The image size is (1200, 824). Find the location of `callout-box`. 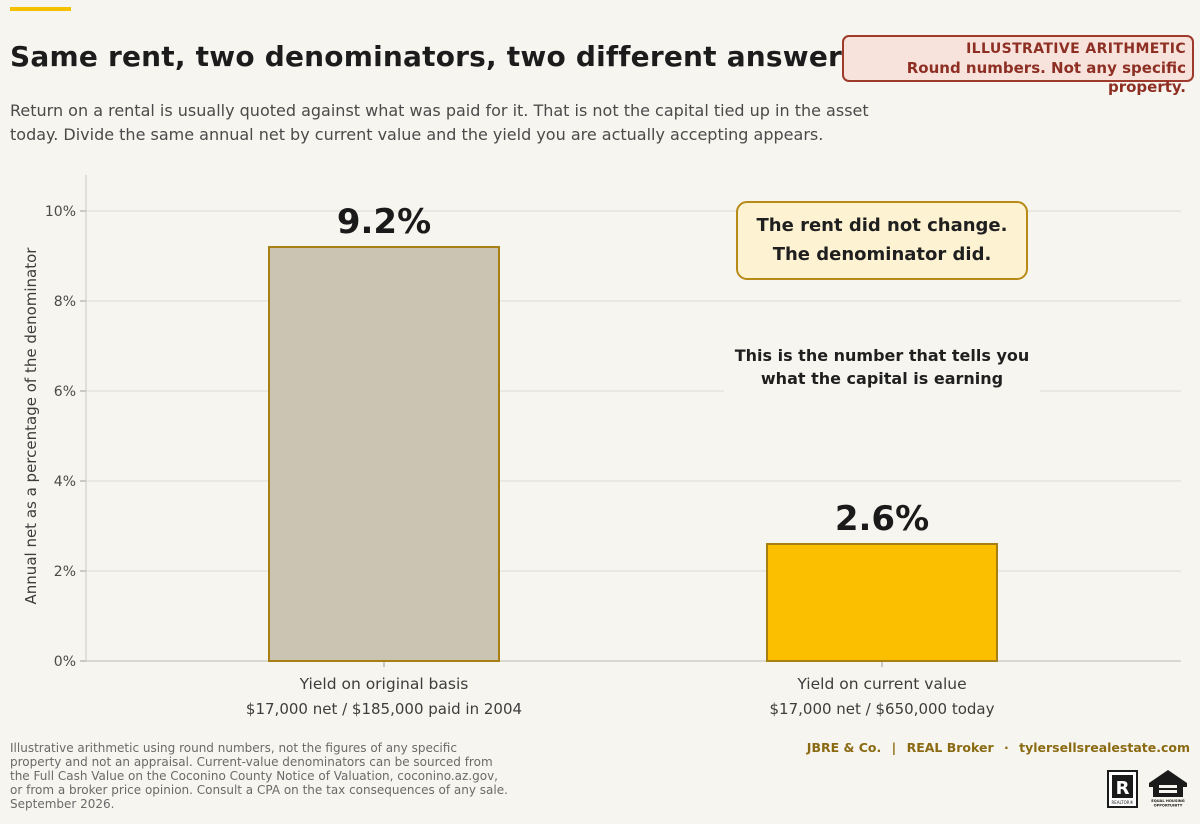

callout-box is located at coordinates (882, 240).